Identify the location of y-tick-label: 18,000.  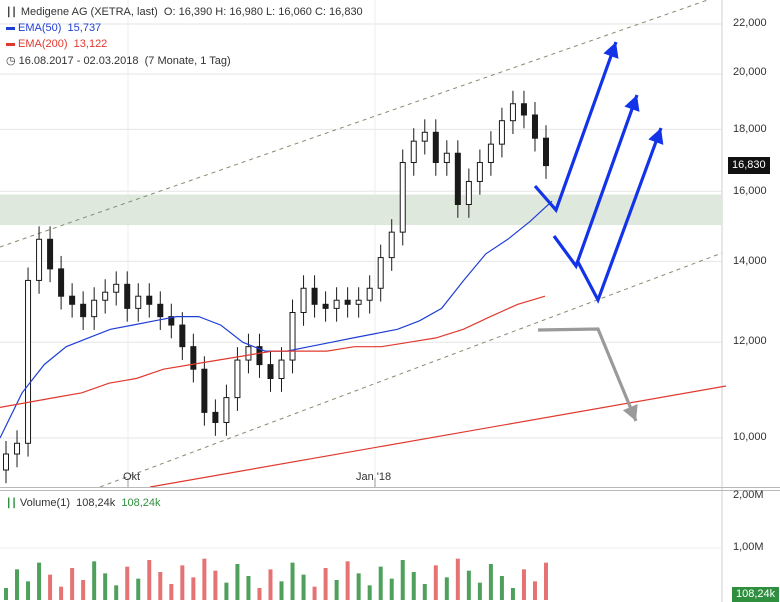
(750, 129).